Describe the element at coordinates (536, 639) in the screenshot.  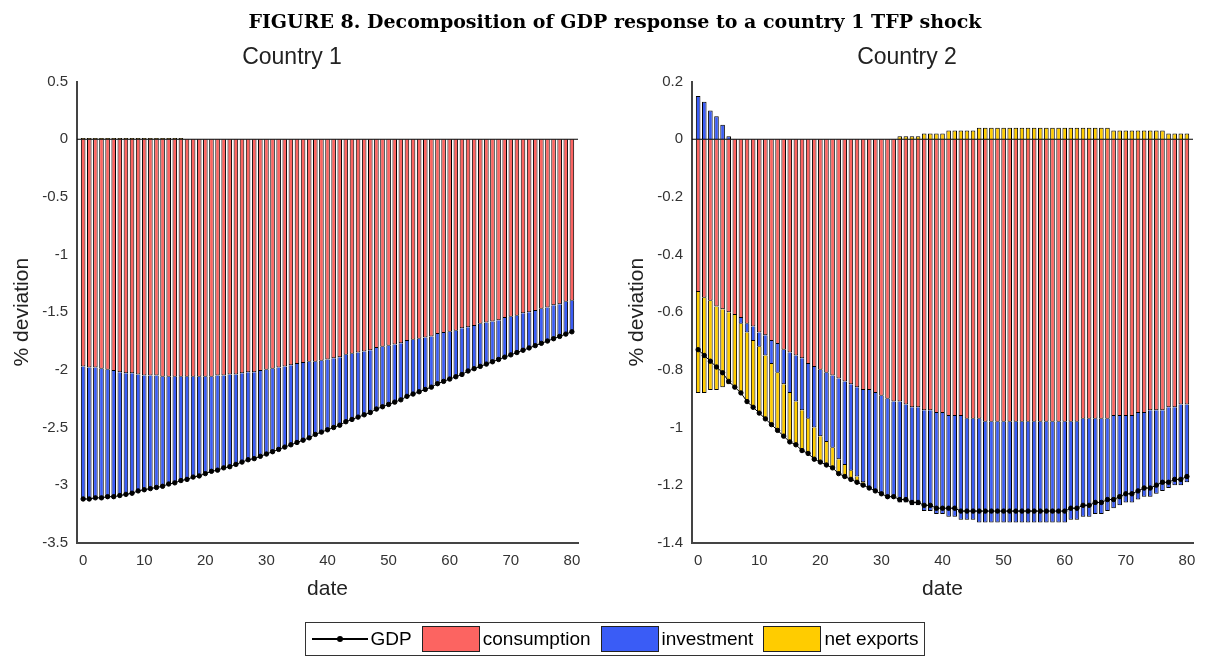
I see `legend-label: consumption` at that location.